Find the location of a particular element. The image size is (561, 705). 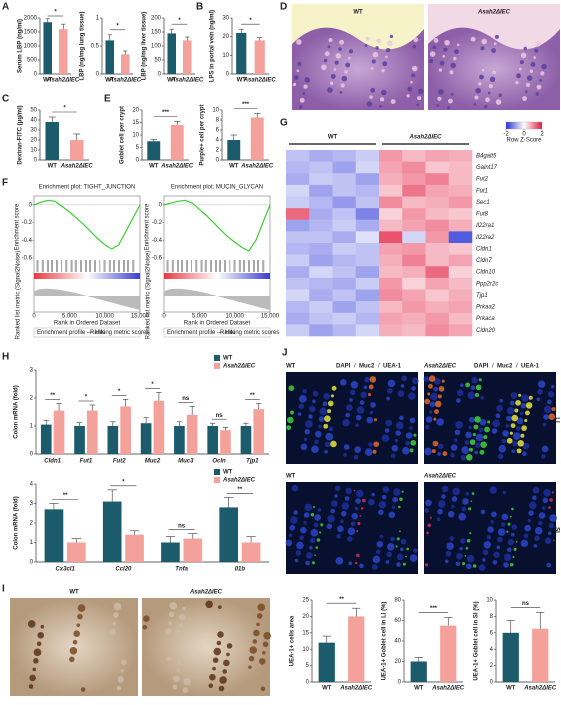

y-tick-label: 4 is located at coordinates (32, 485).